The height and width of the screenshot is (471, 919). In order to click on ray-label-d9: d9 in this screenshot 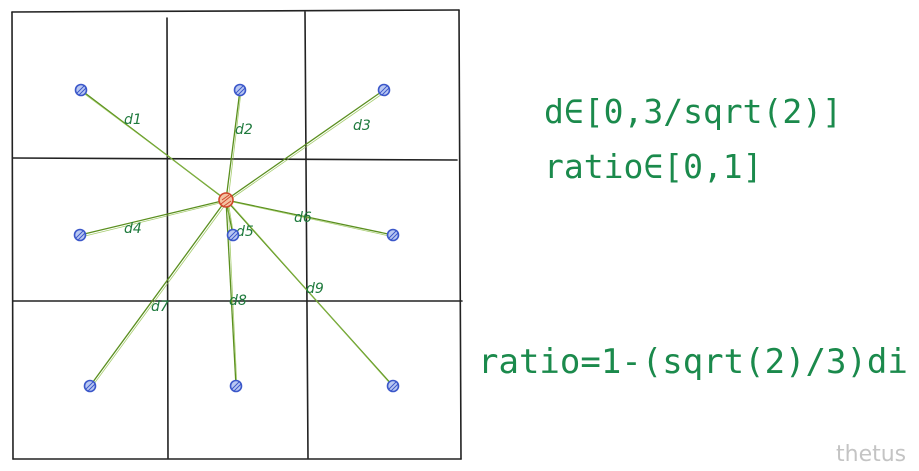, I will do `click(315, 289)`.